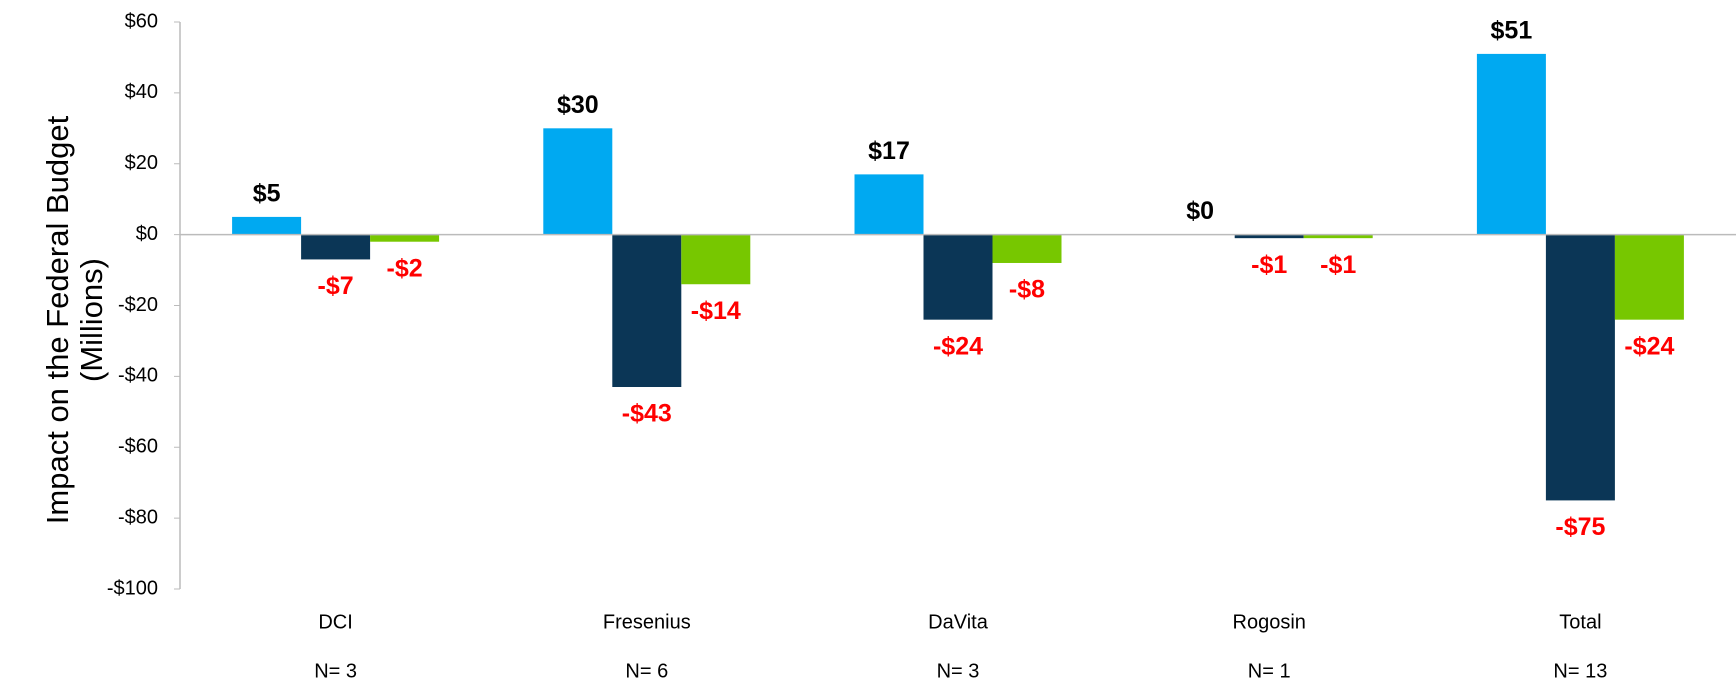  Describe the element at coordinates (1580, 622) in the screenshot. I see `x-tick-label: Total` at that location.